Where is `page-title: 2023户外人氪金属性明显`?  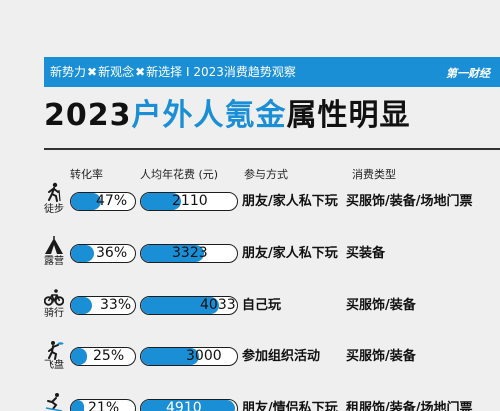
page-title: 2023户外人氪金属性明显 is located at coordinates (227, 116).